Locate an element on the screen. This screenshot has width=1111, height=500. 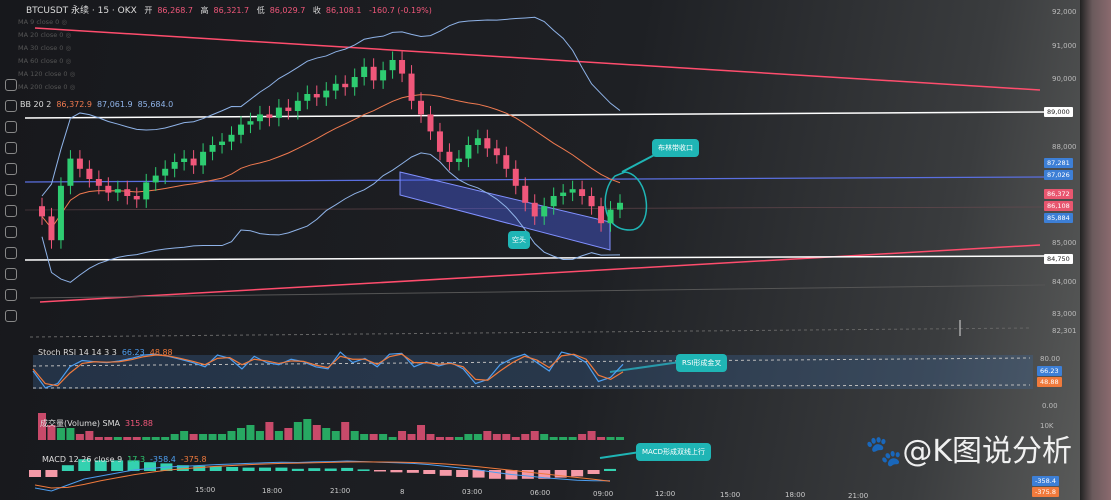
magnet-tool-icon is located at coordinates (11, 232).